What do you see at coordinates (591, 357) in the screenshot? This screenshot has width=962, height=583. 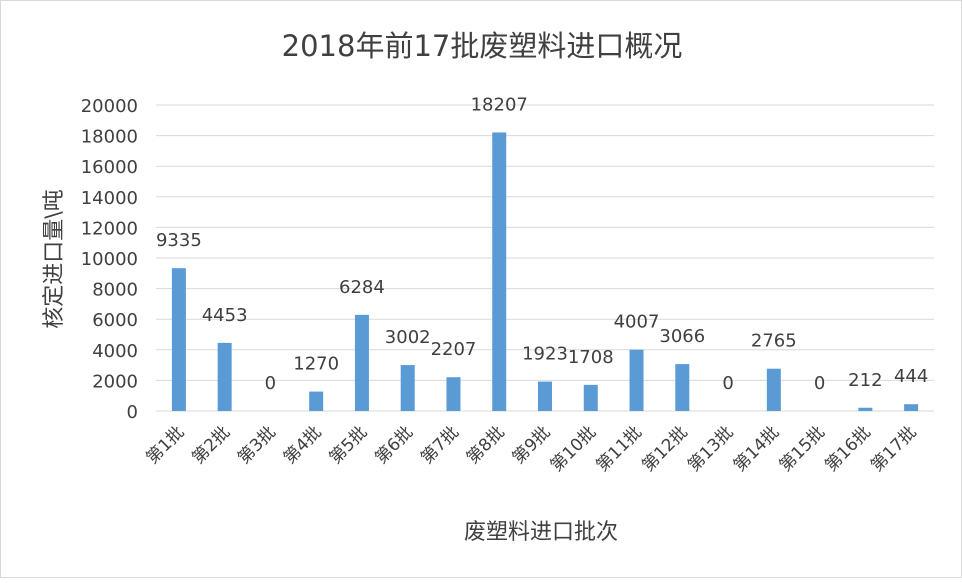 I see `data-label: 1708` at bounding box center [591, 357].